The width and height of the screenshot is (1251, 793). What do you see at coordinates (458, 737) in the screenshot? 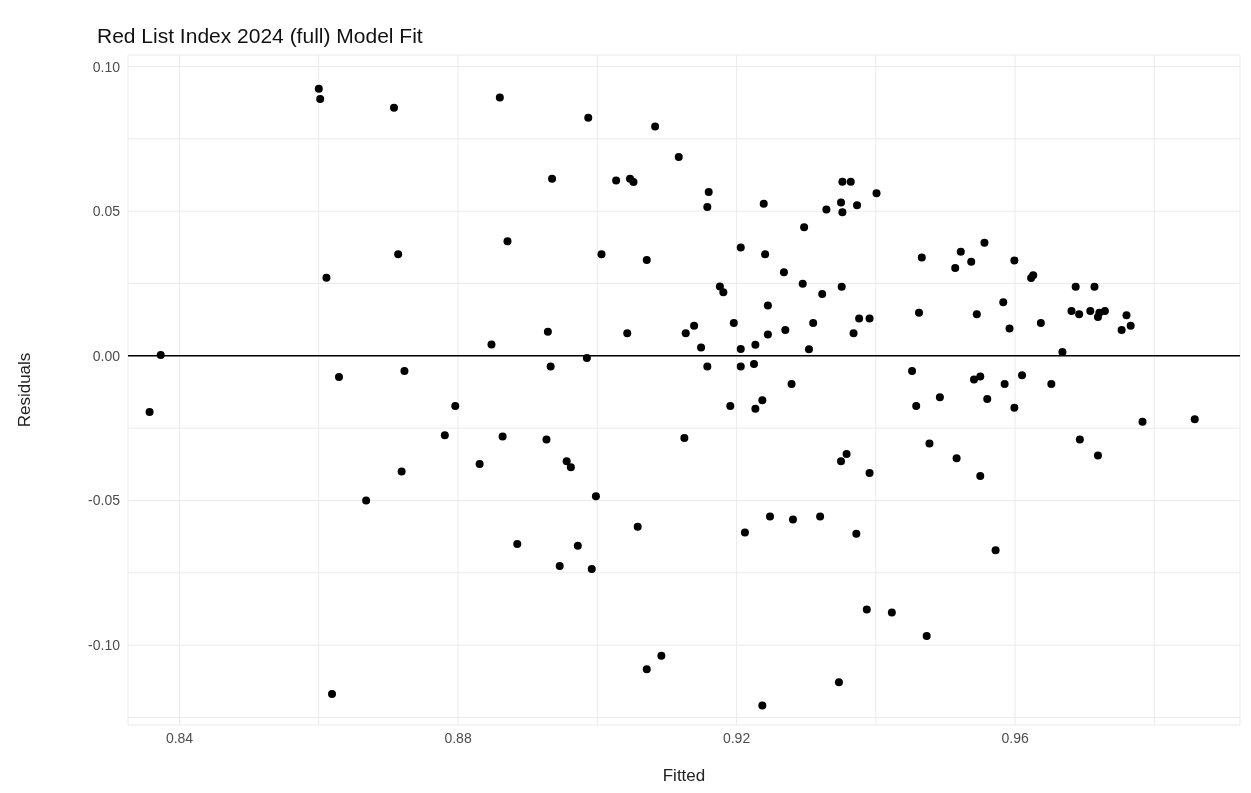
I see `x-tick-label: 0.88` at bounding box center [458, 737].